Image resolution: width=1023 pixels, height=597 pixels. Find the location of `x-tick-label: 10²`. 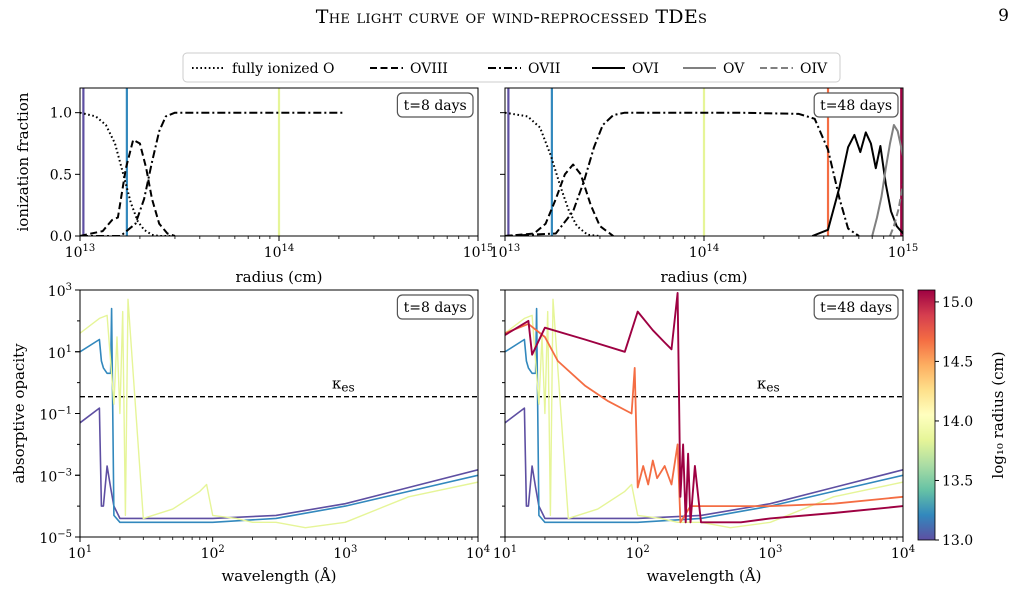

x-tick-label: 10² is located at coordinates (638, 553).